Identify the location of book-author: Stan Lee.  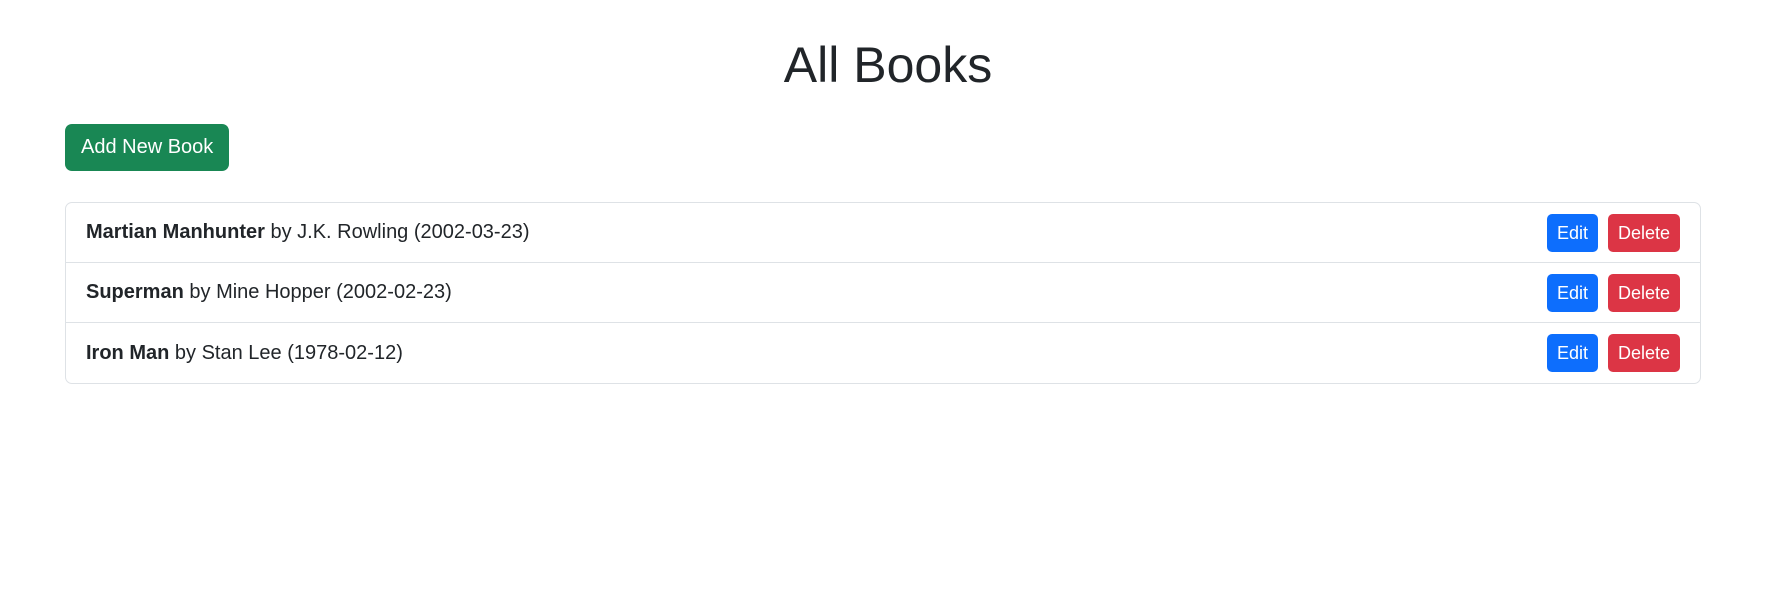
(241, 352).